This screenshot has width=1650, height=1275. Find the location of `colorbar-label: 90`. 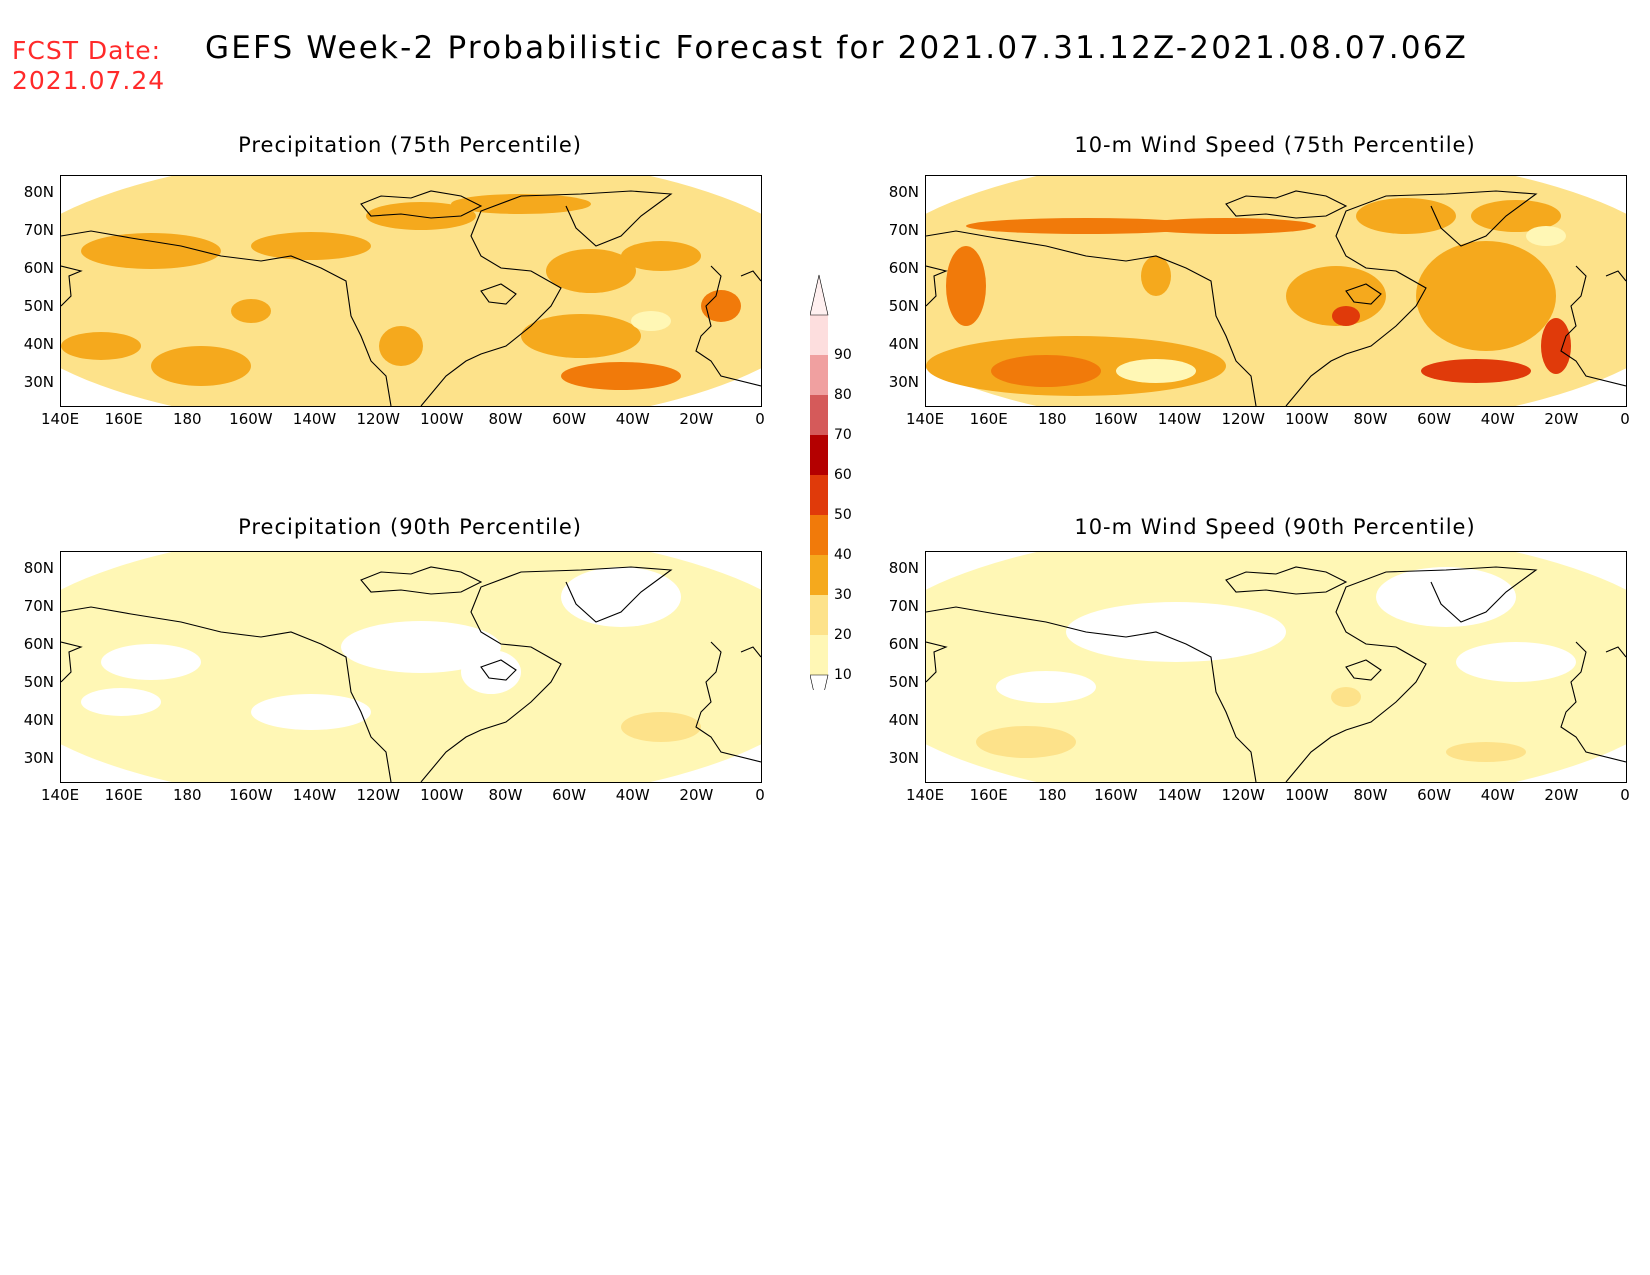

colorbar-label: 90 is located at coordinates (843, 355).